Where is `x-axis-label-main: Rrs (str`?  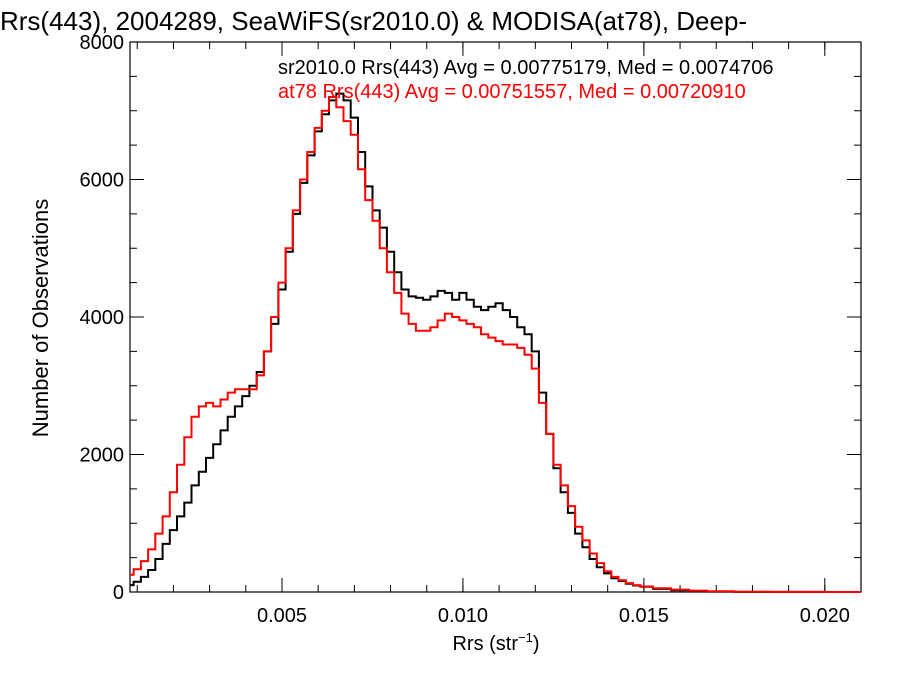
x-axis-label-main: Rrs (str is located at coordinates (485, 644).